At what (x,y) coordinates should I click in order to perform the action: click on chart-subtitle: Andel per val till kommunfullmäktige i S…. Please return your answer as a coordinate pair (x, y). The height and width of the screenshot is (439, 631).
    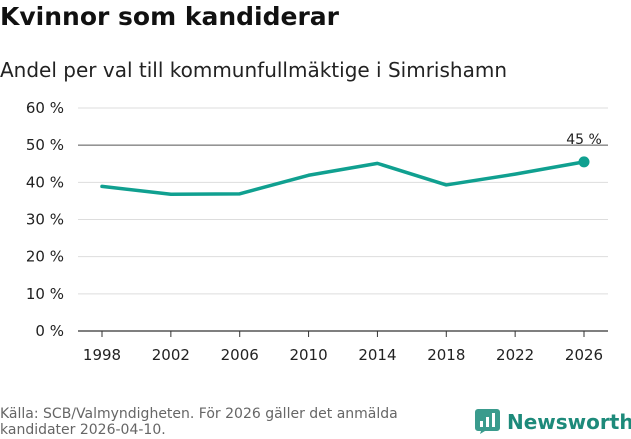
    Looking at the image, I should click on (253, 70).